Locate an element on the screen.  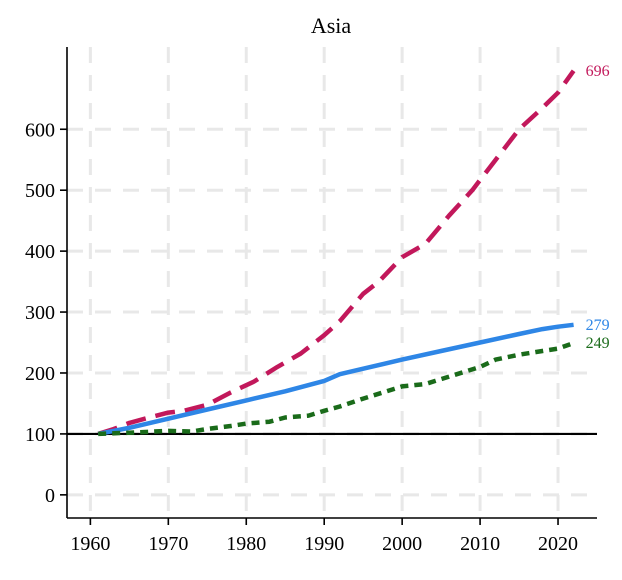
x-tick-label: 2020 is located at coordinates (558, 544).